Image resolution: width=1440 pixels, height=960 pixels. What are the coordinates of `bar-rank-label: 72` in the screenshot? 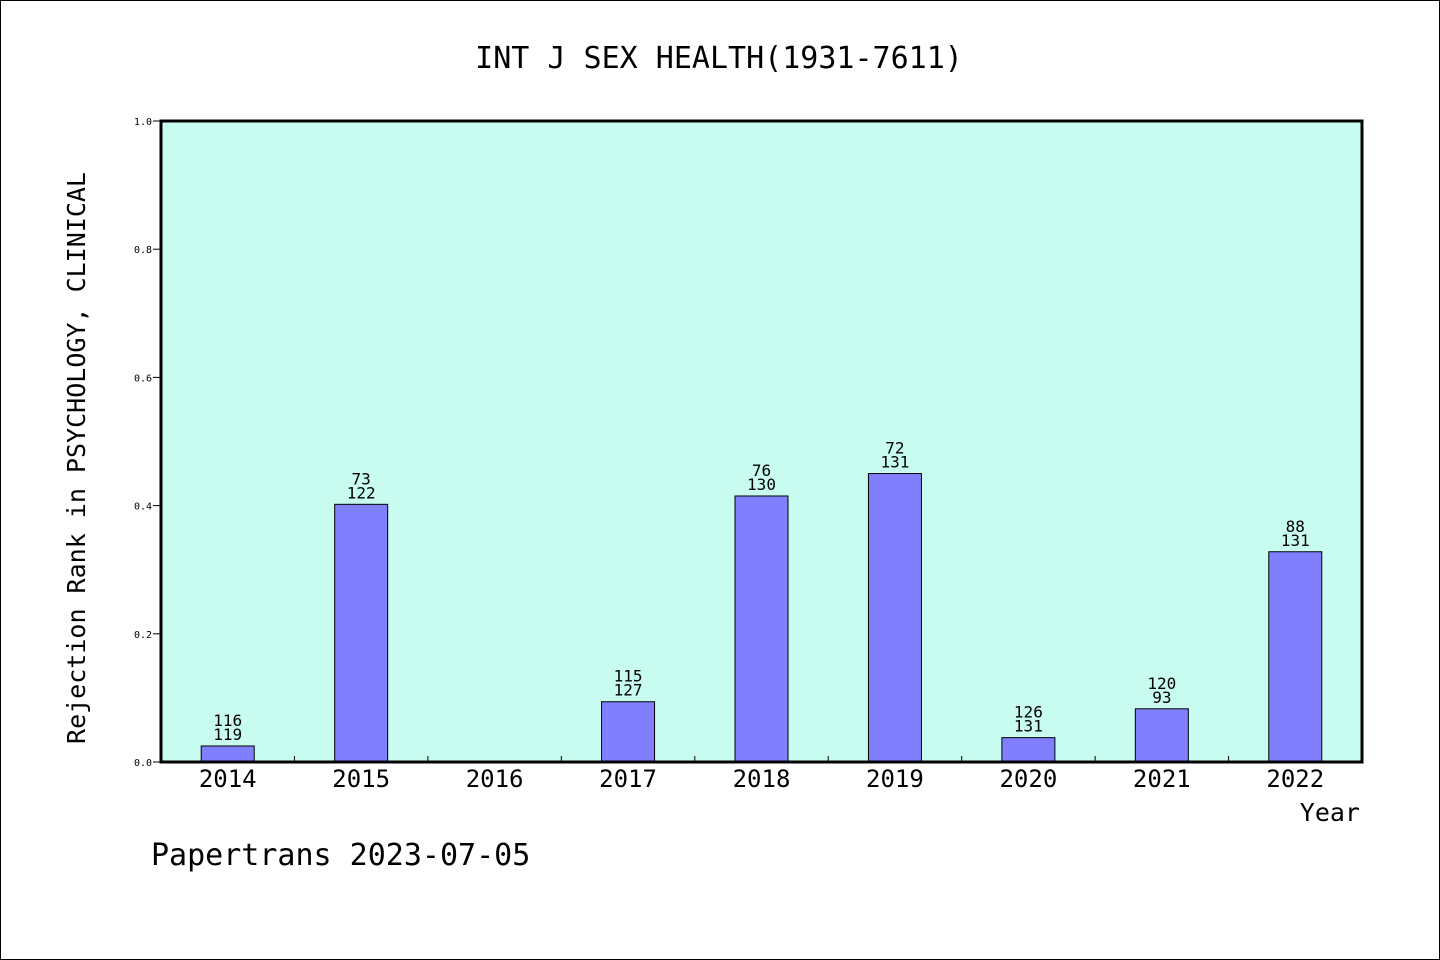 It's located at (894, 448).